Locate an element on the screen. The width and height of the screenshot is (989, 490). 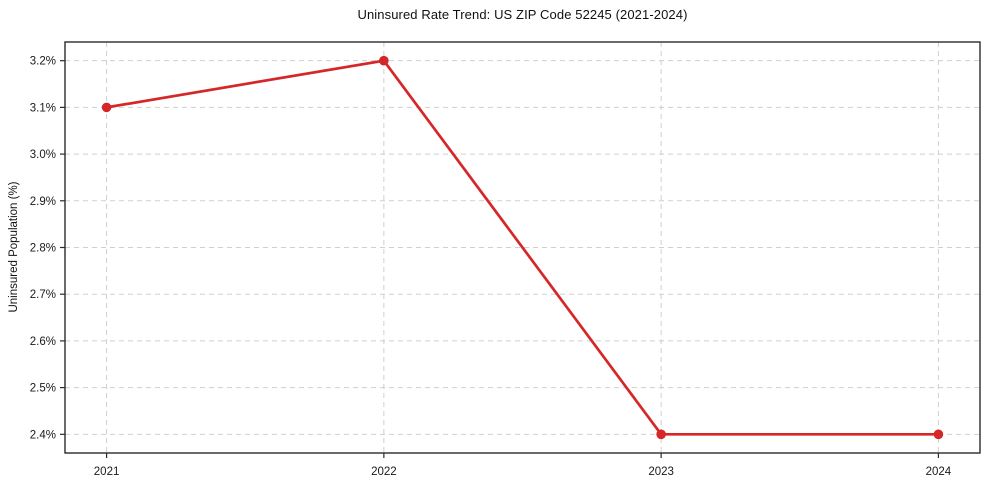
y-tick-label: 2.4% is located at coordinates (43, 435).